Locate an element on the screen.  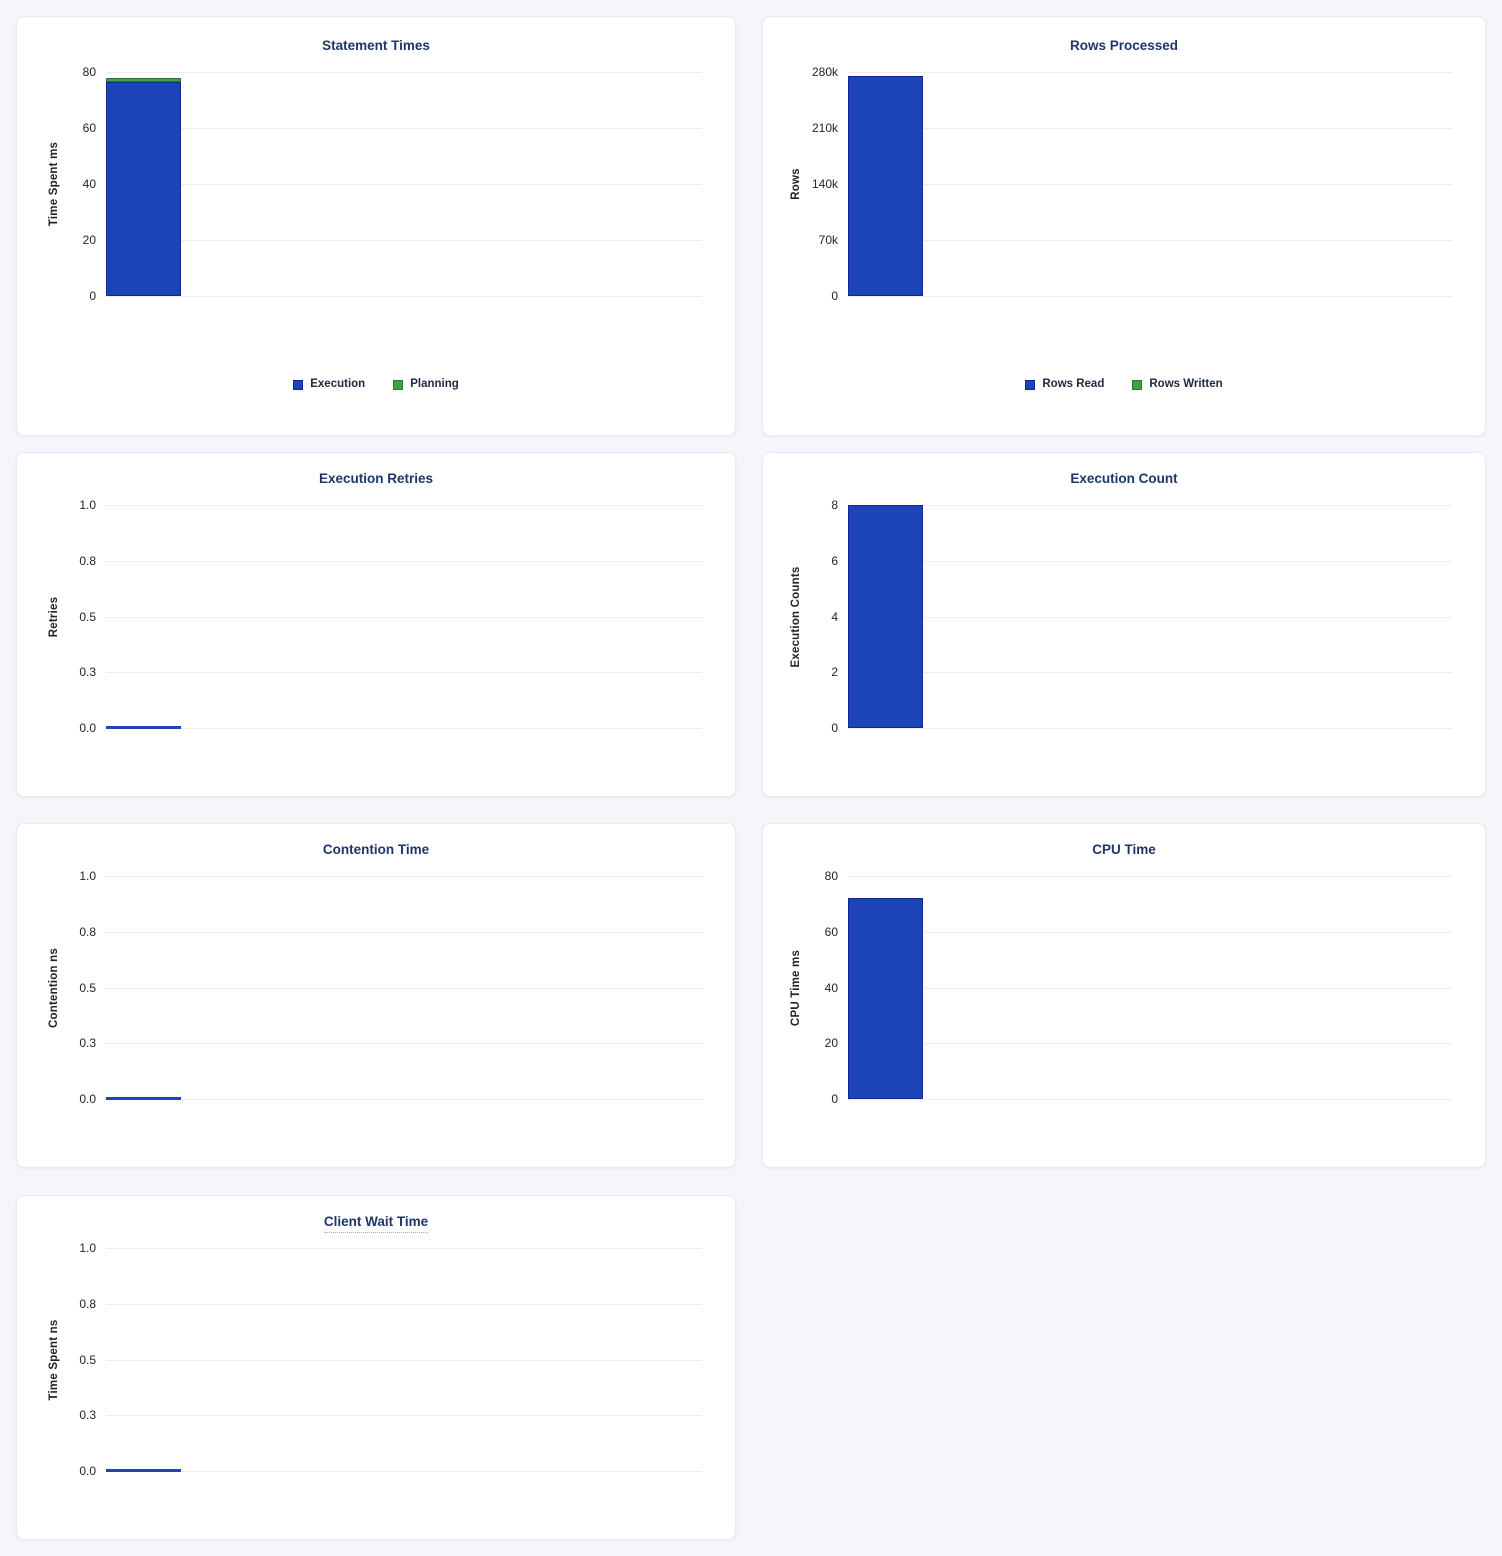
legend-label: Rows Read is located at coordinates (1073, 384).